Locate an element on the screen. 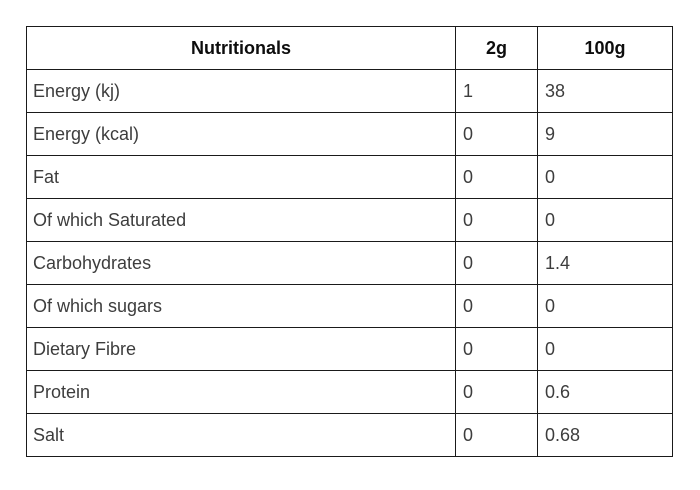 The image size is (700, 490). value-100g: 9 is located at coordinates (605, 134).